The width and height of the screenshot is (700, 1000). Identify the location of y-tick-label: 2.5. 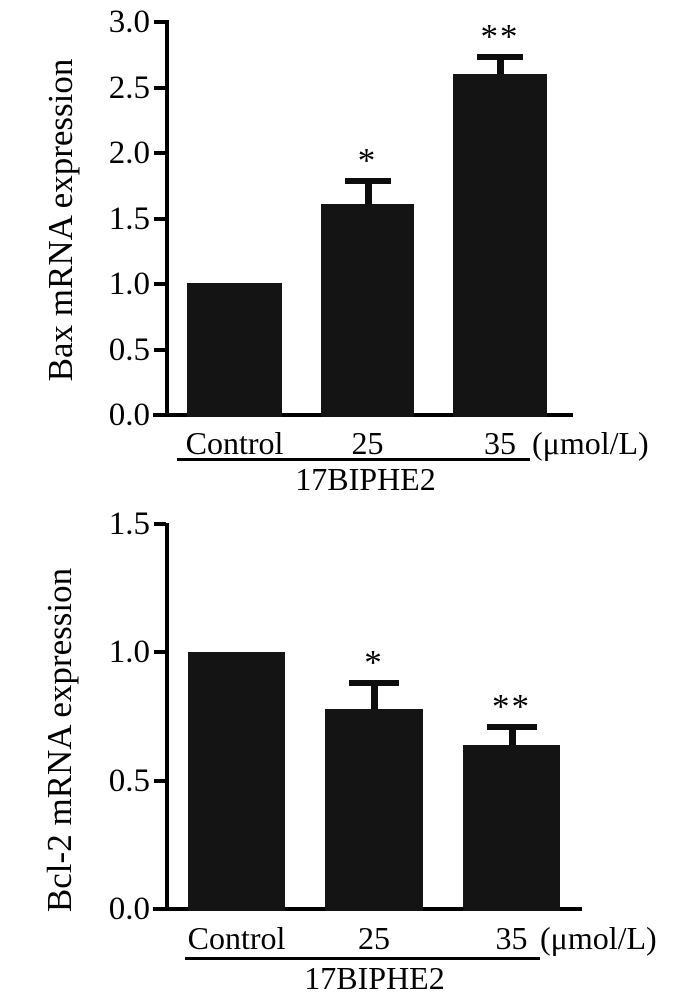
(129, 87).